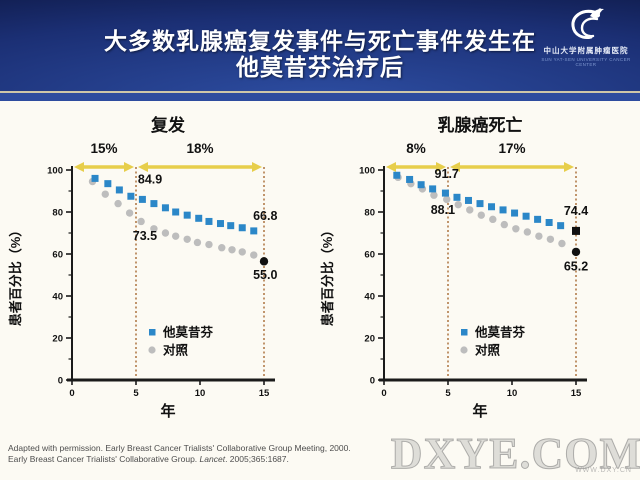  What do you see at coordinates (511, 148) in the screenshot?
I see `svg-text: 17%` at bounding box center [511, 148].